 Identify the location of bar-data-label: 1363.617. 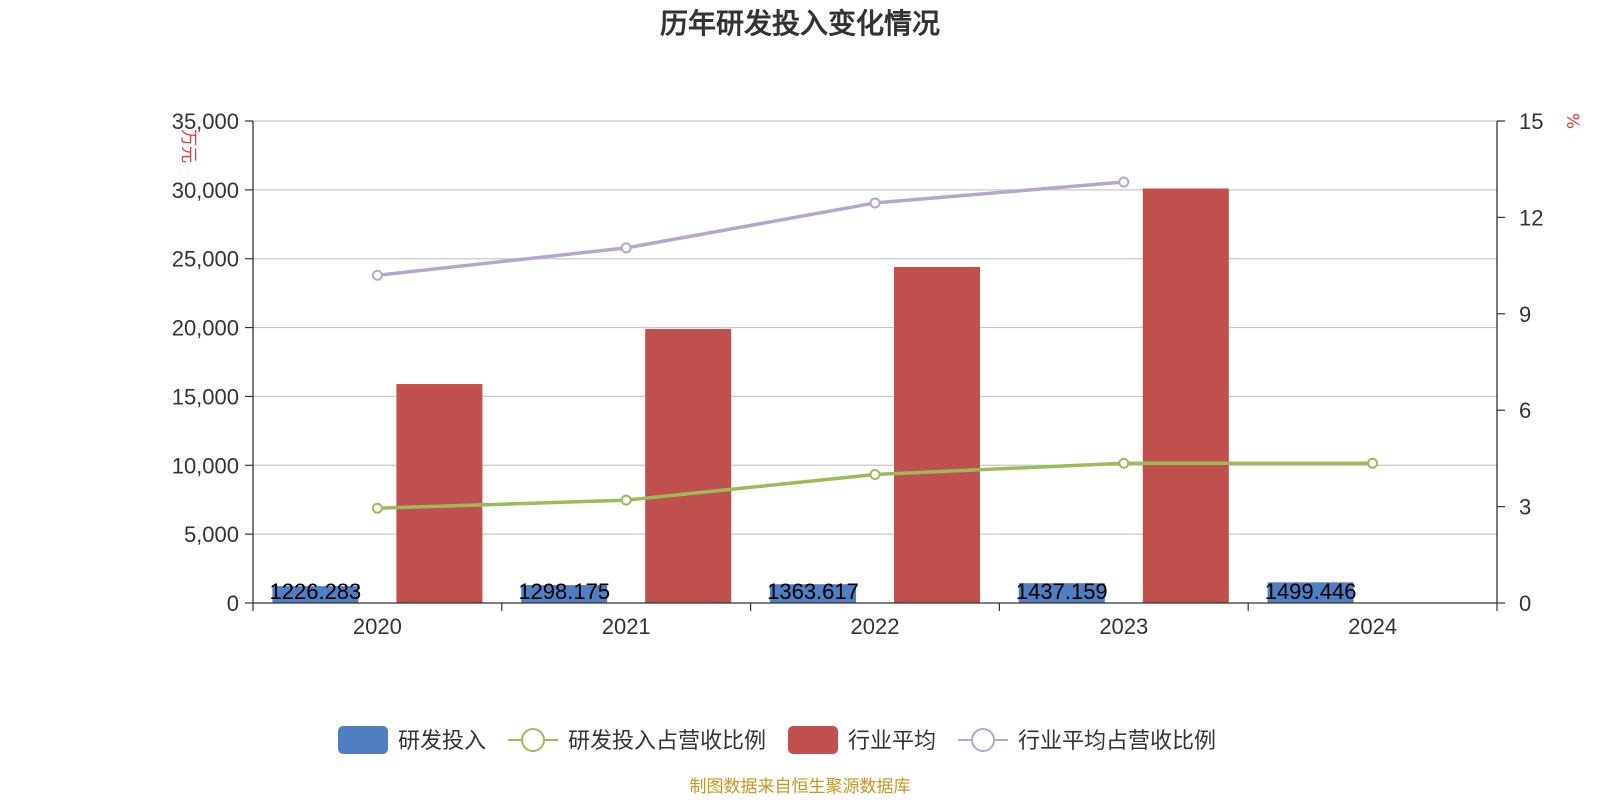
(813, 591).